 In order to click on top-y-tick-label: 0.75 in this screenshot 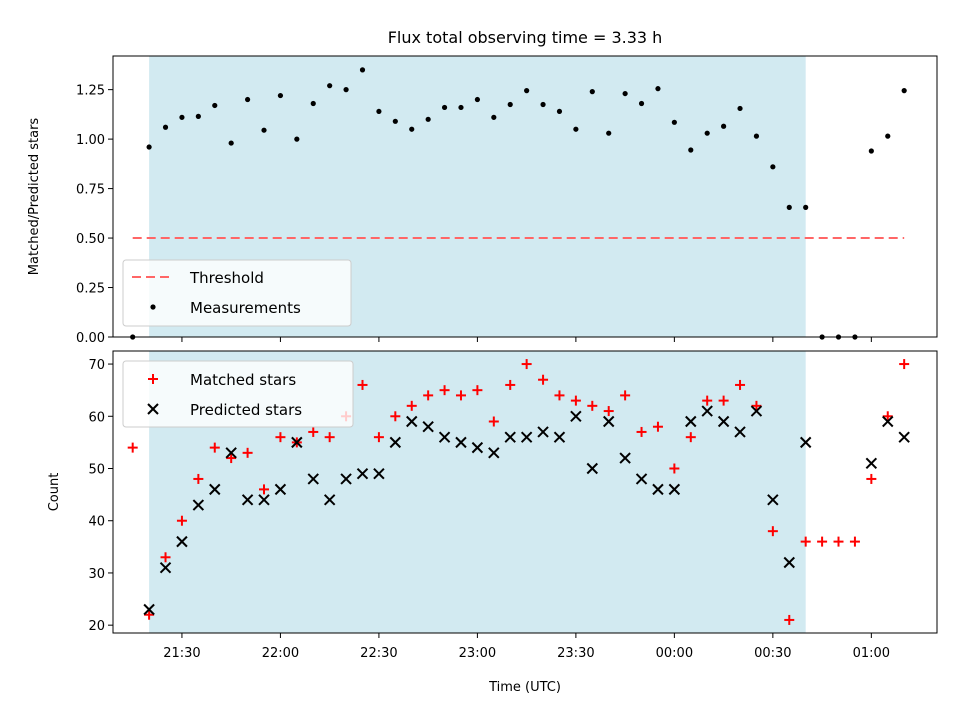, I will do `click(90, 190)`.